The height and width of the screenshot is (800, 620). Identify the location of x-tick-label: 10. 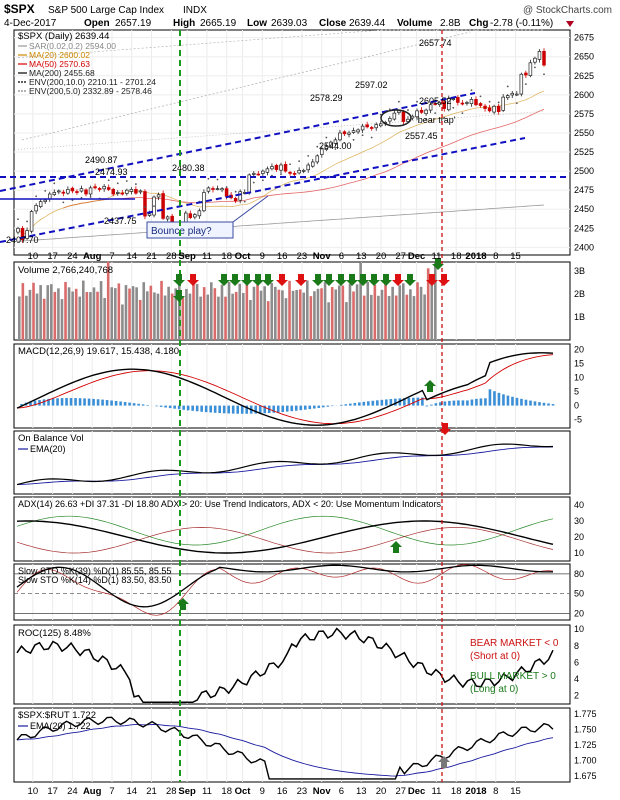
(33, 791).